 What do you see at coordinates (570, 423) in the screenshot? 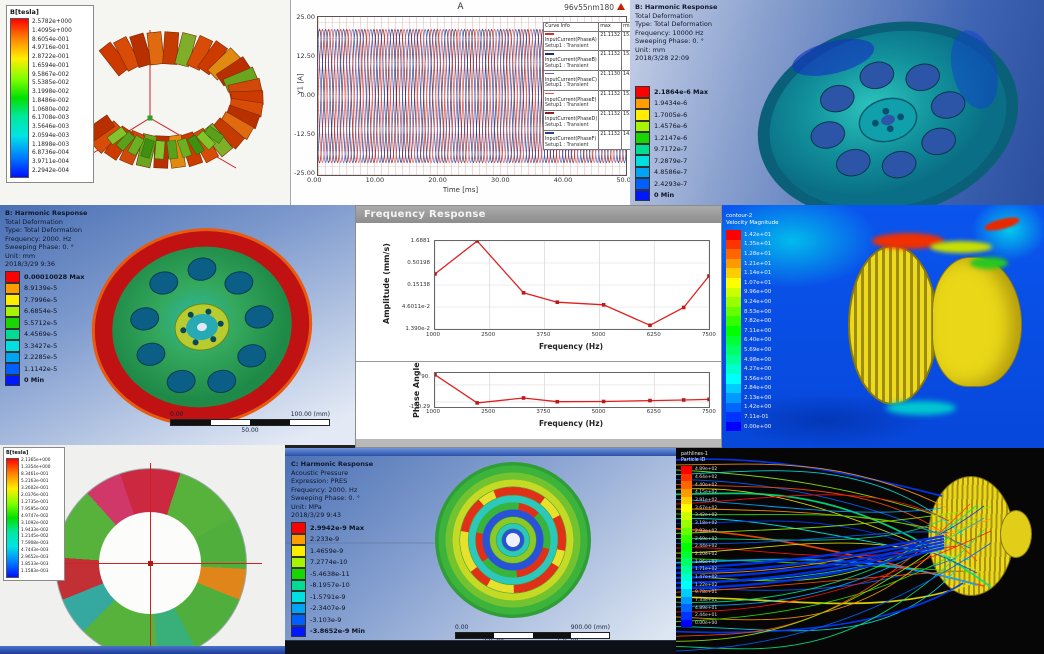
I see `phase-x-label: Frequency (Hz)` at bounding box center [570, 423].